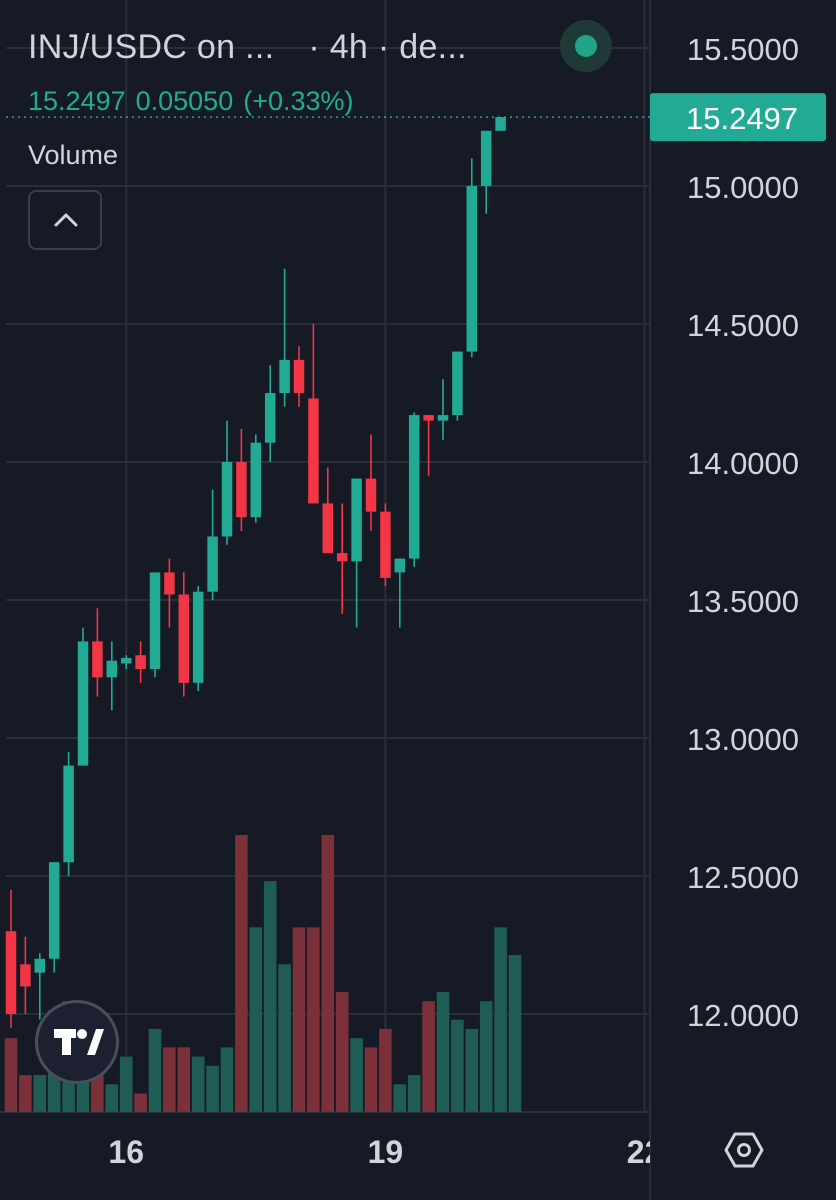  What do you see at coordinates (743, 49) in the screenshot?
I see `price-tick-label: 15.5000` at bounding box center [743, 49].